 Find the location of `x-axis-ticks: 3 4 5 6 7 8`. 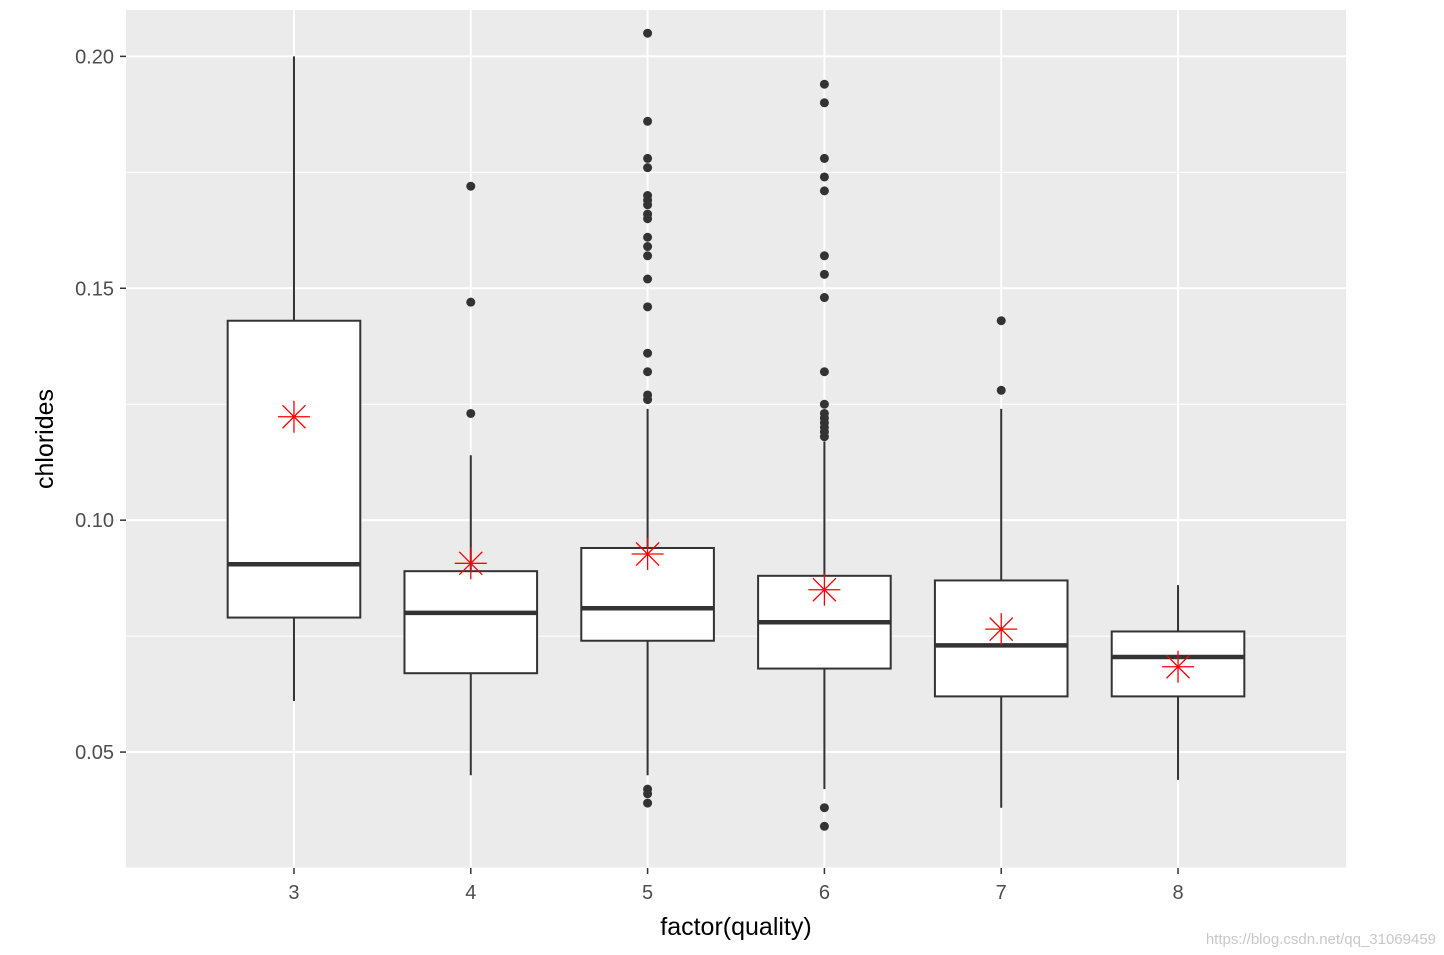

x-axis-ticks: 3 4 5 6 7 8 is located at coordinates (736, 886).